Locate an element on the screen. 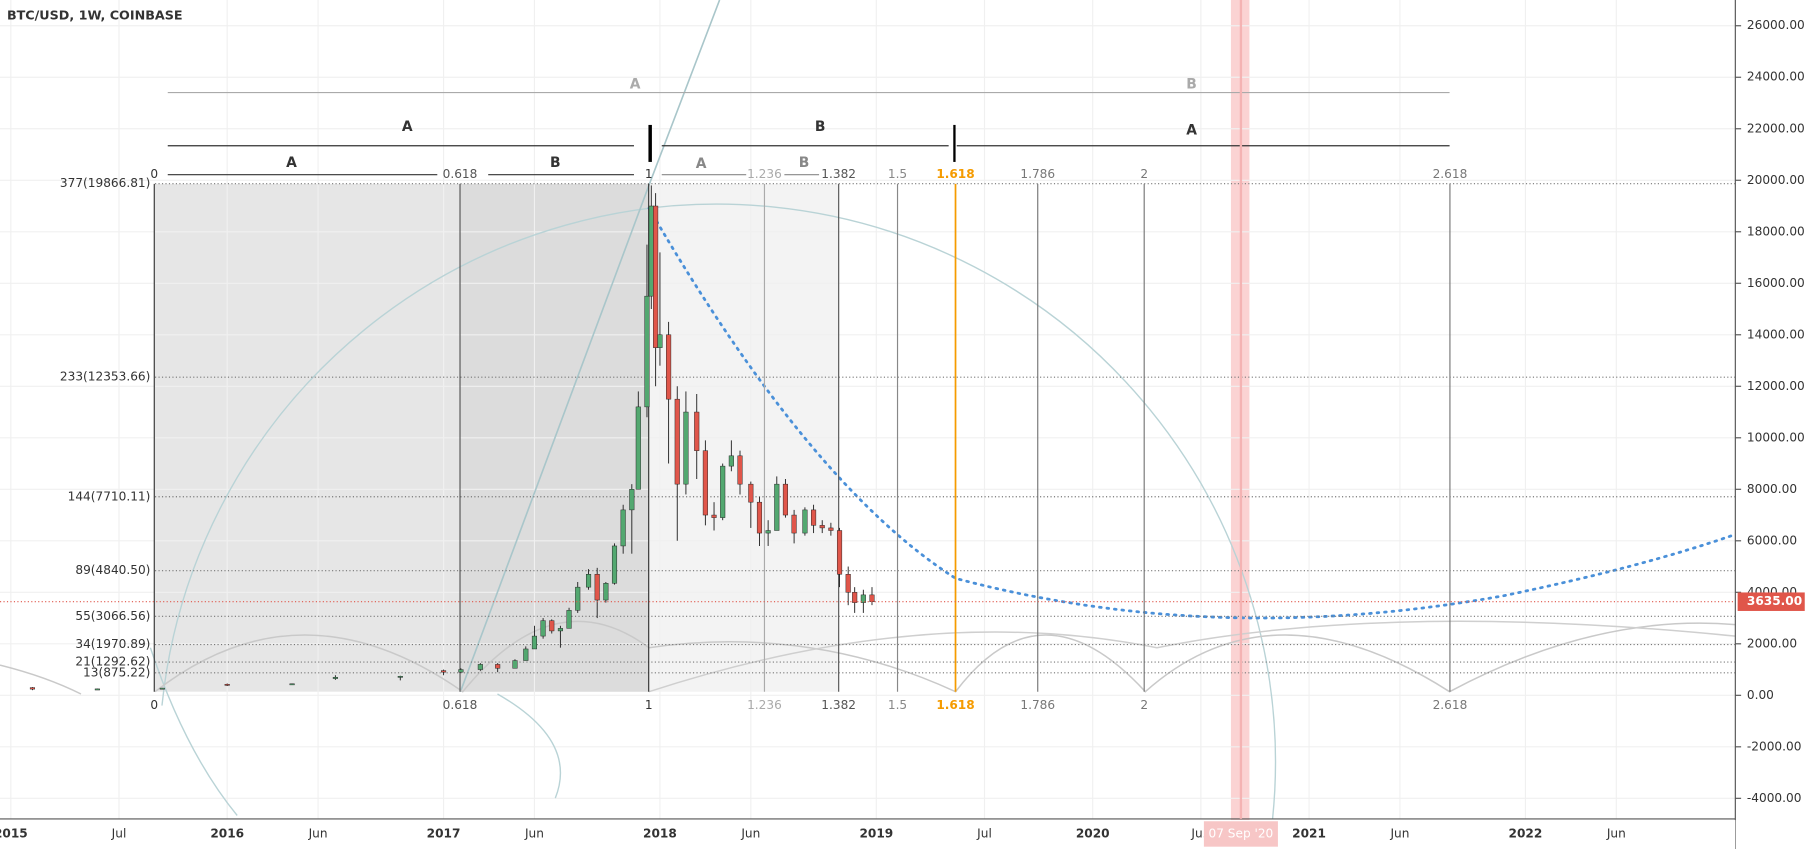 This screenshot has height=853, width=1814. time-fib-label: 1.618 is located at coordinates (955, 174).